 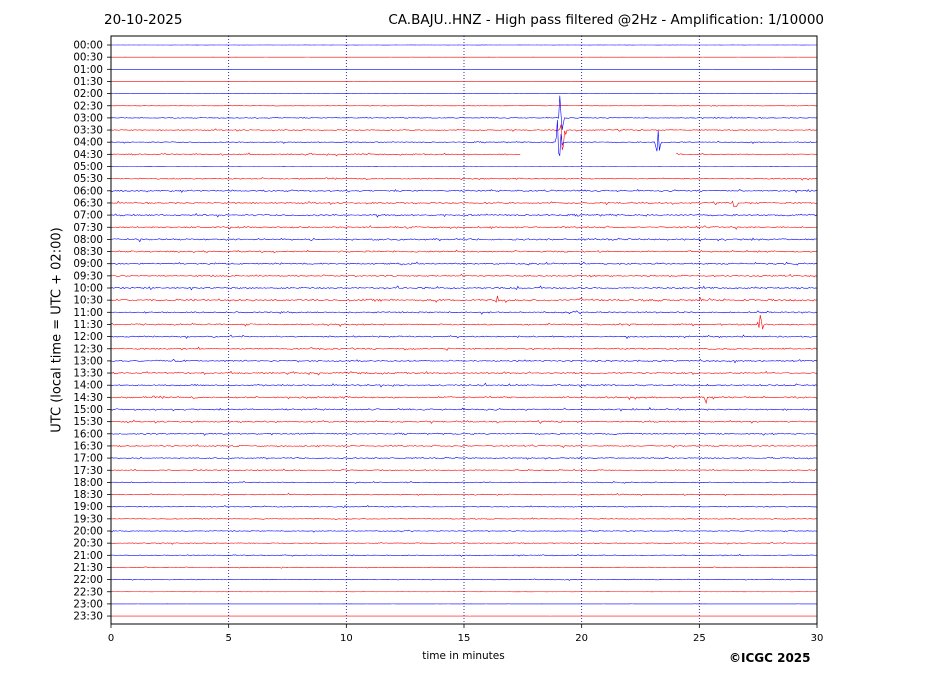 What do you see at coordinates (699, 638) in the screenshot?
I see `x-tick-label-25: 25` at bounding box center [699, 638].